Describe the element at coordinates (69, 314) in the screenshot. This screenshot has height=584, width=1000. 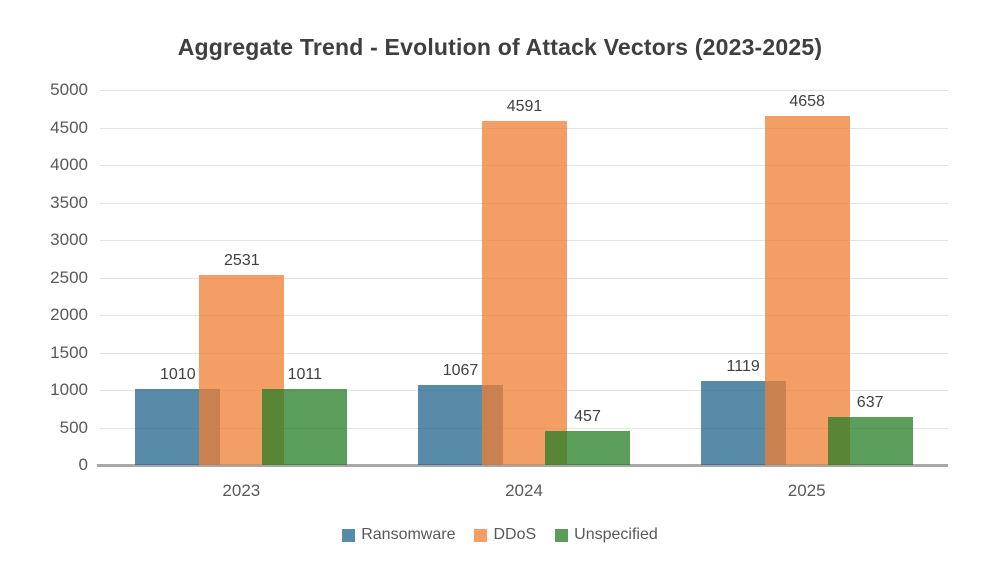
I see `y-axis-label: 2000` at that location.